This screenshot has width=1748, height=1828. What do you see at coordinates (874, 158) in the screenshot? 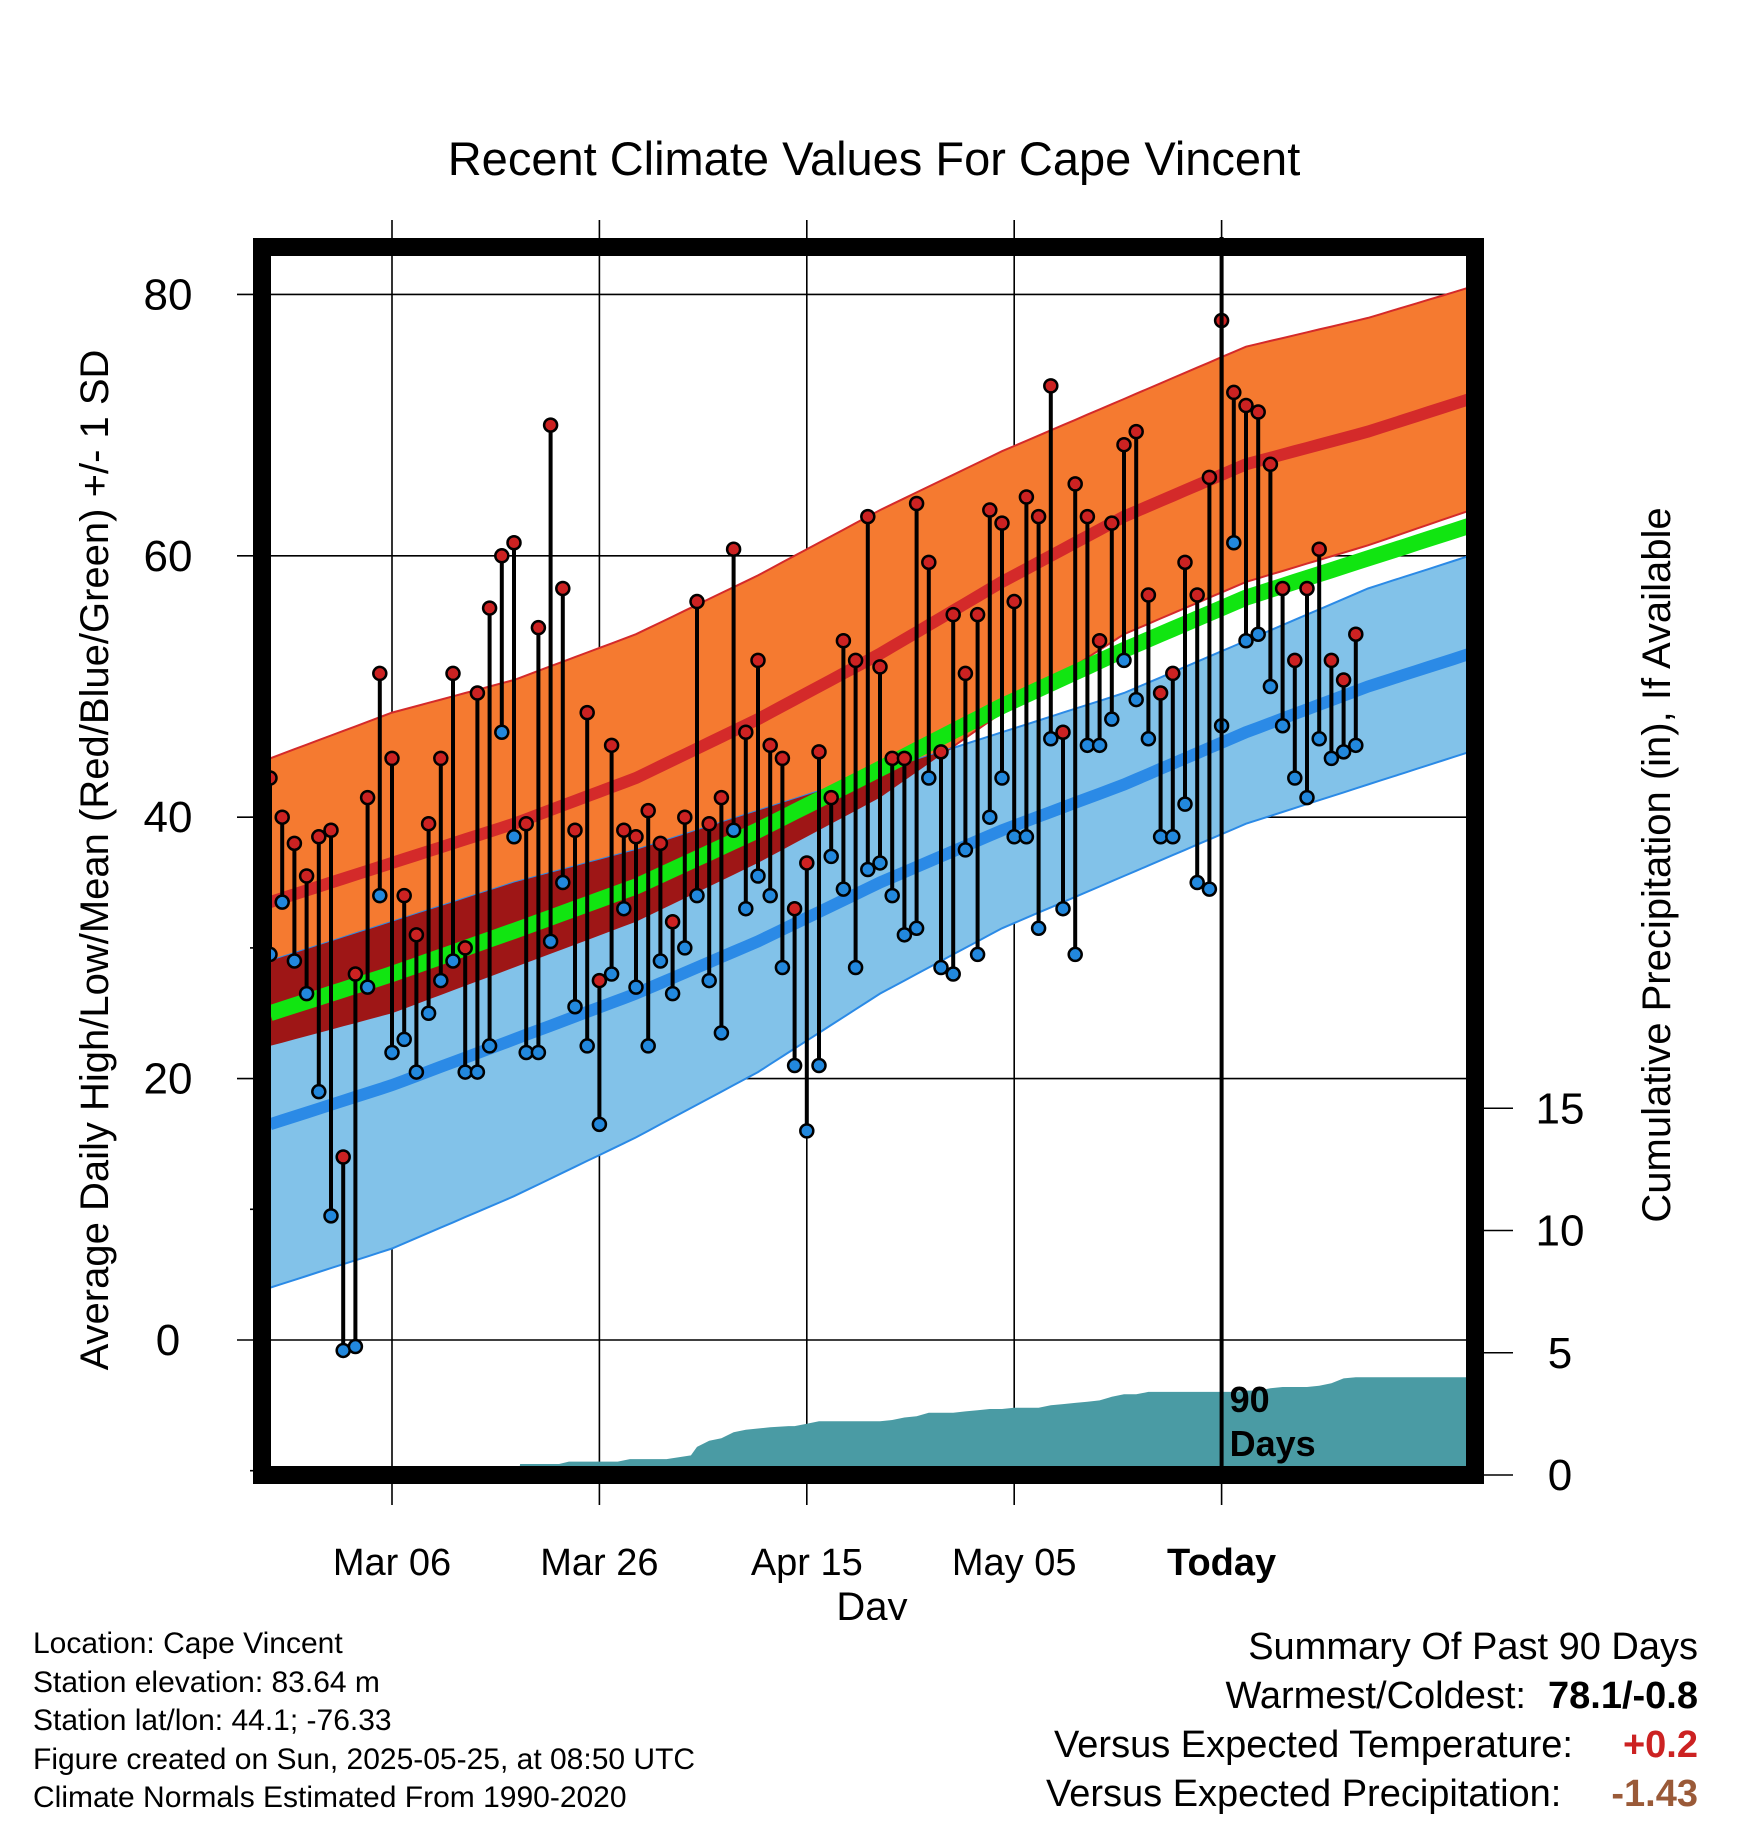
I see `chart-title: Recent Climate Values For Cape Vincent` at bounding box center [874, 158].